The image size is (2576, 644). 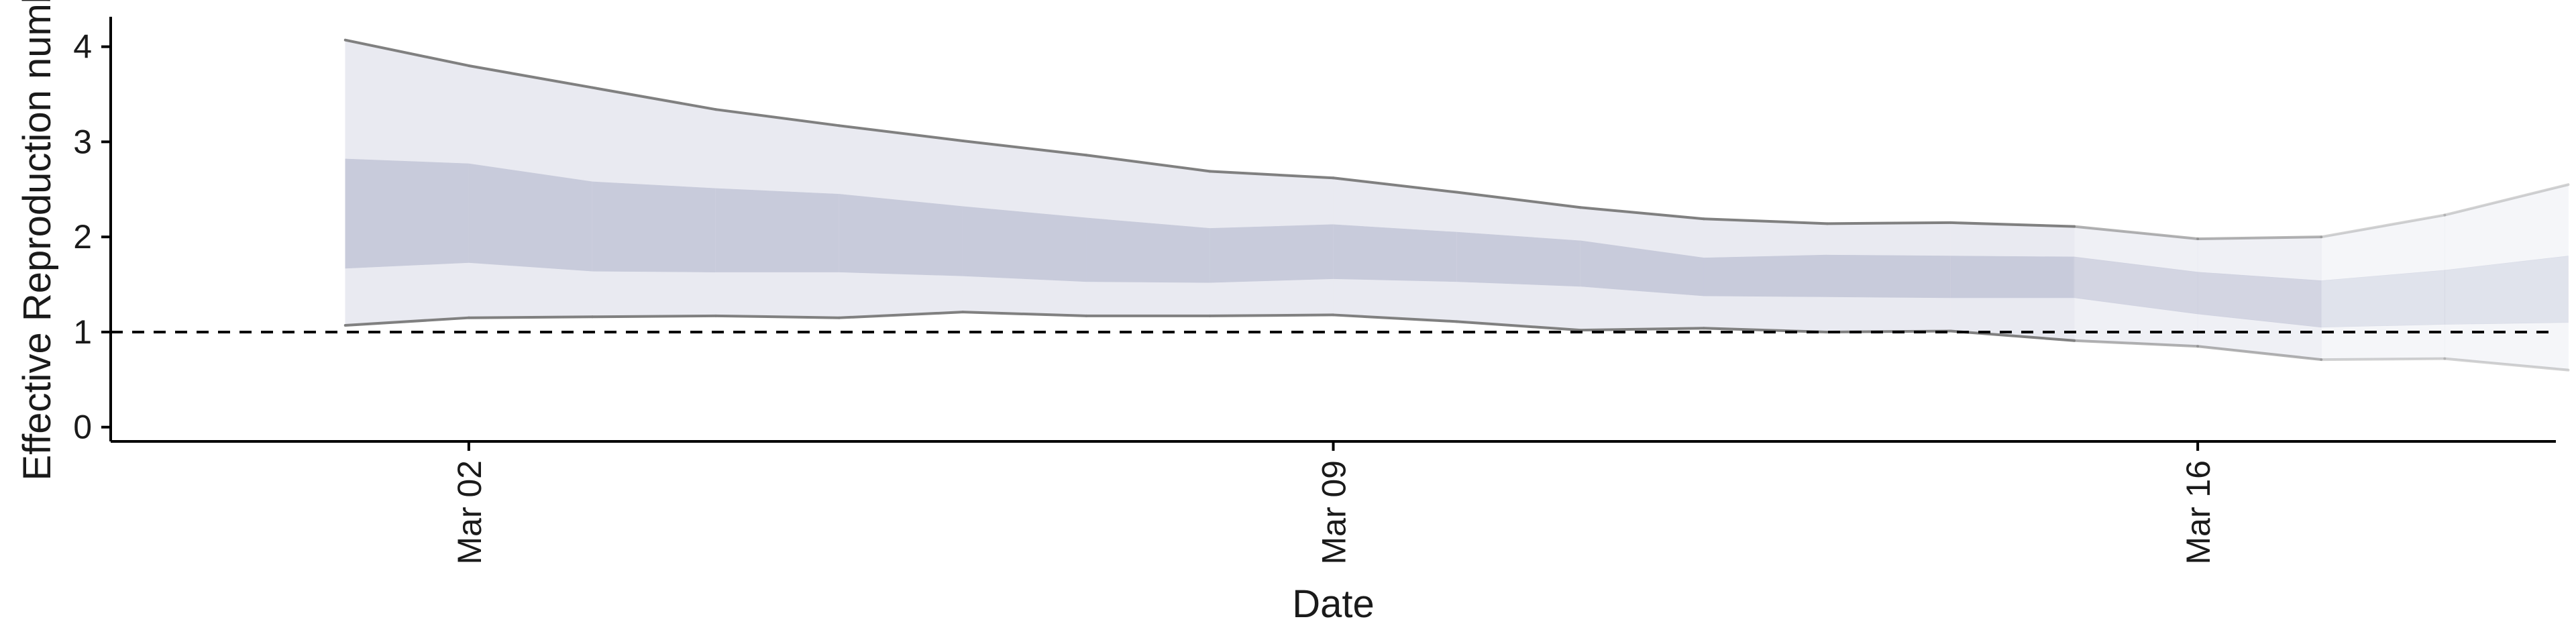 I want to click on y-axis-ticks: 0 1 2 3 4, so click(x=92, y=237).